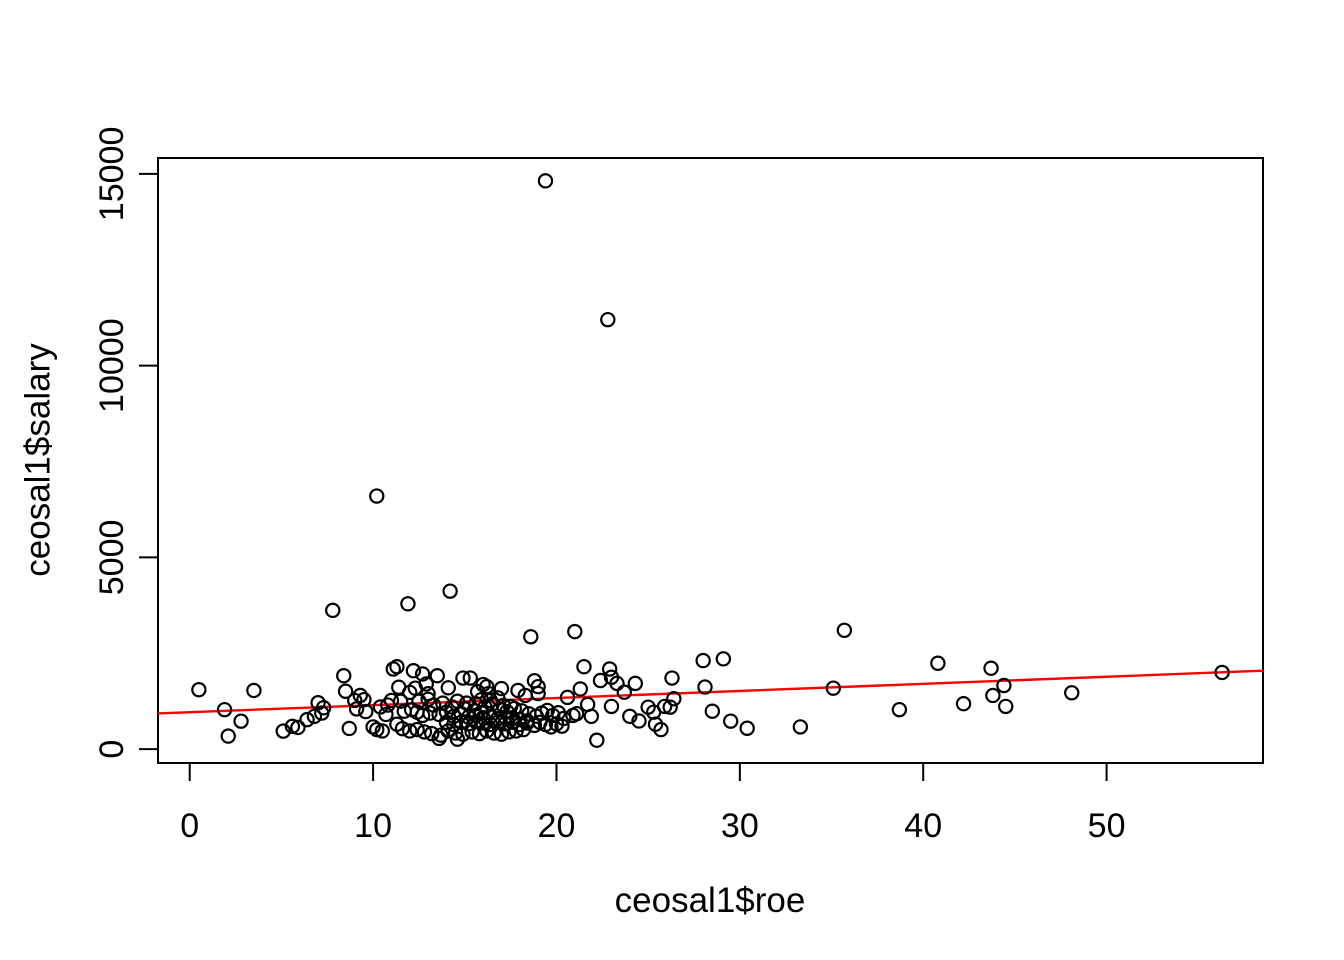 The height and width of the screenshot is (960, 1344). What do you see at coordinates (112, 174) in the screenshot?
I see `y-tick-label: 15000` at bounding box center [112, 174].